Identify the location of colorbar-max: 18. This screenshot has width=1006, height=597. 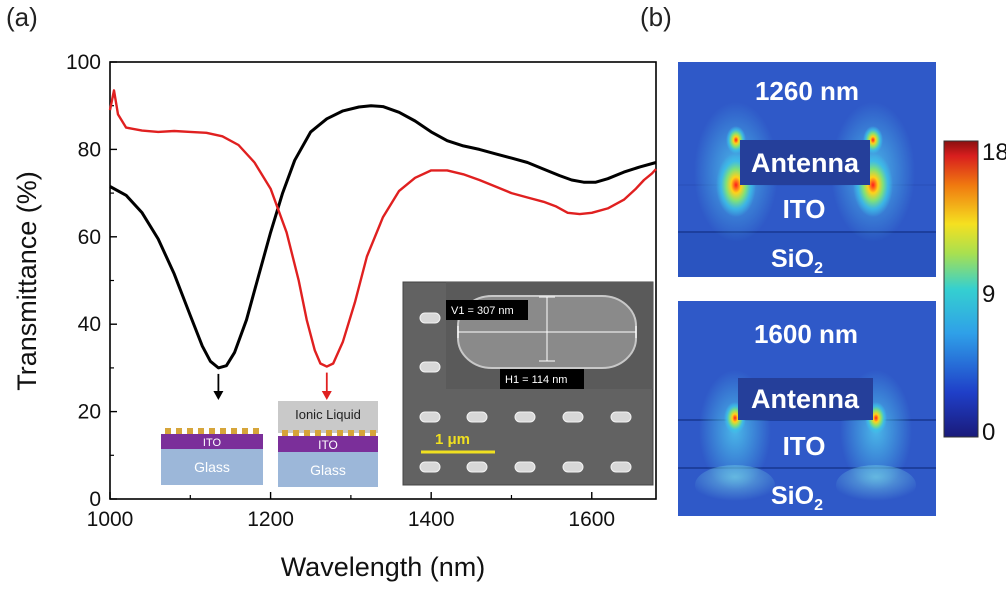
(994, 152).